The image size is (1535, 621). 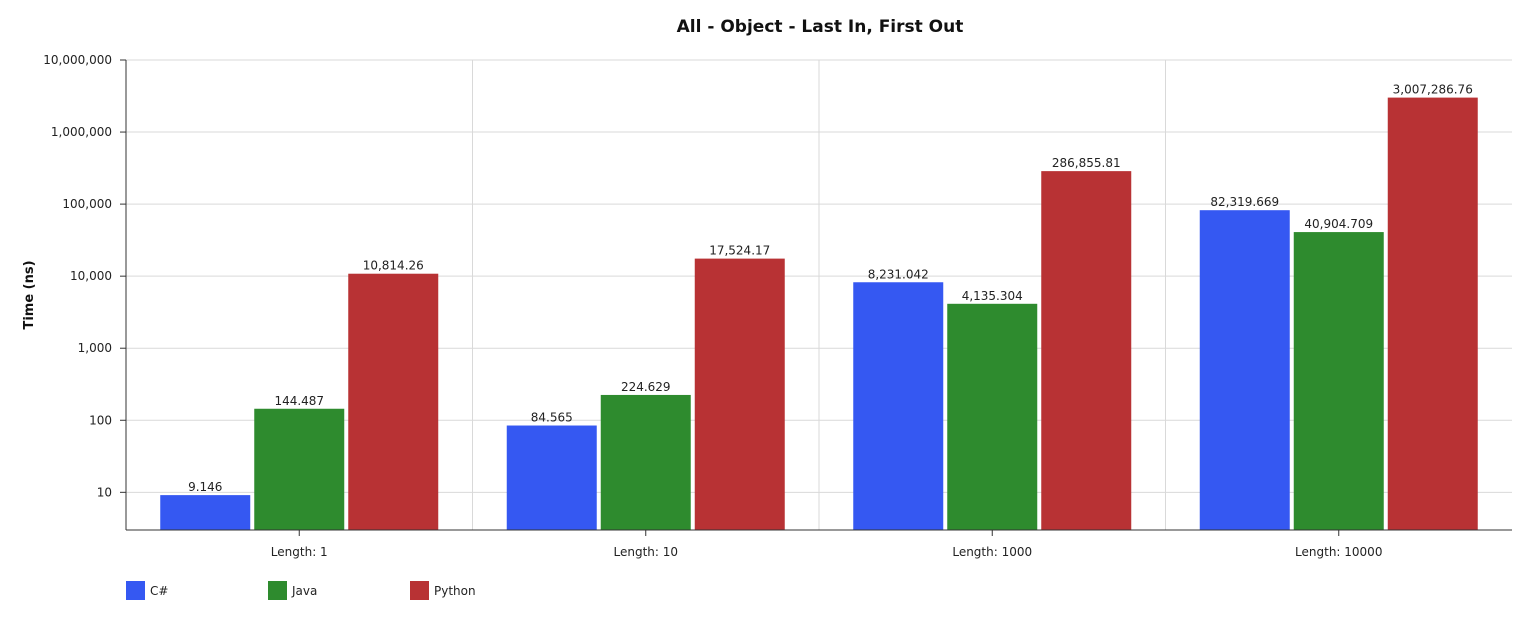 What do you see at coordinates (481, 590) in the screenshot?
I see `legend-item: Python` at bounding box center [481, 590].